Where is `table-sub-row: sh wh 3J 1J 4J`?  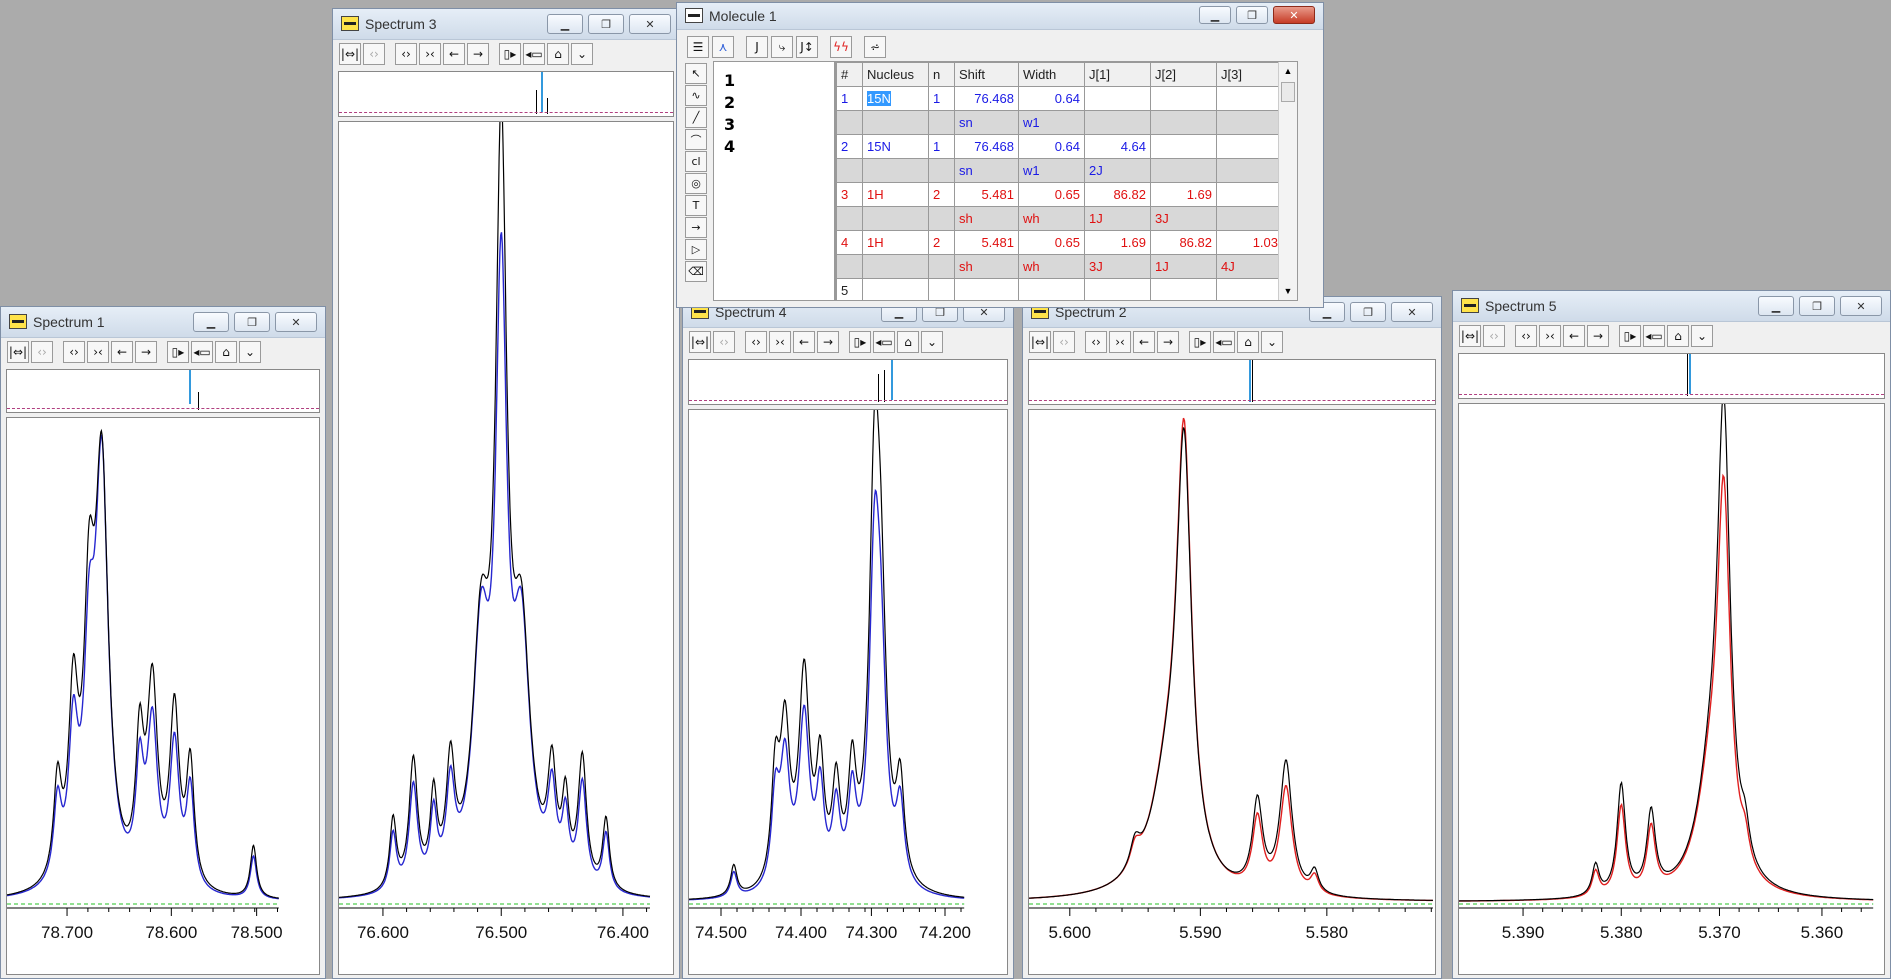 table-sub-row: sh wh 3J 1J 4J is located at coordinates (1059, 266).